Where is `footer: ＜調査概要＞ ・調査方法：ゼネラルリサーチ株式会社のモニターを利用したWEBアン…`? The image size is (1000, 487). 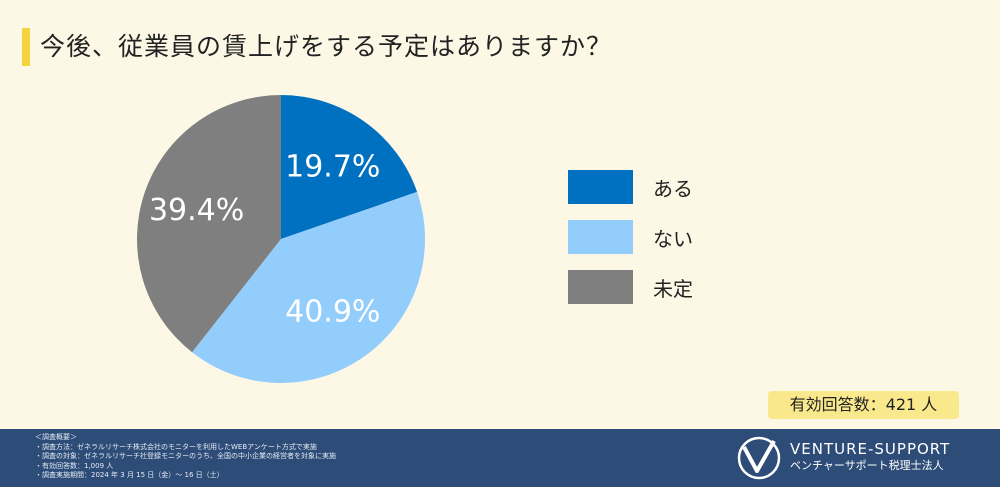 footer: ＜調査概要＞ ・調査方法：ゼネラルリサーチ株式会社のモニターを利用したWEBアン… is located at coordinates (500, 458).